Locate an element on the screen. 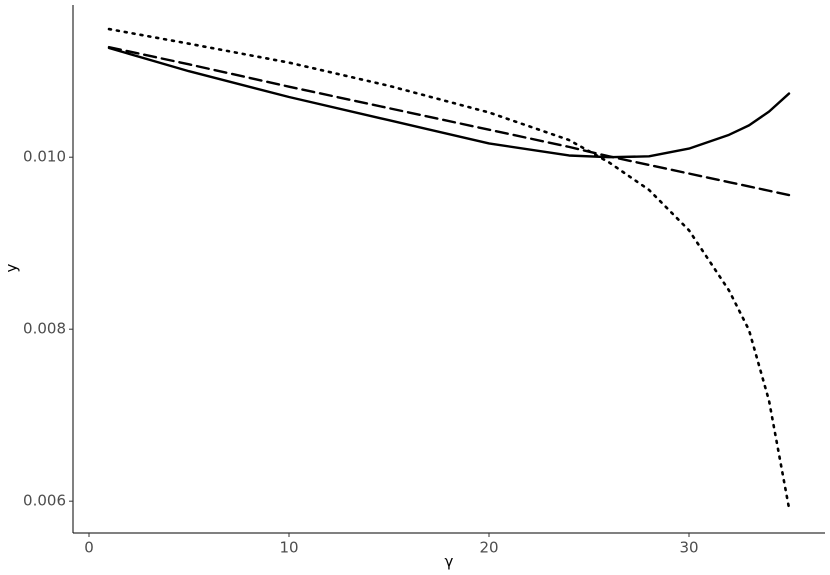  x-tick-label: 30 is located at coordinates (688, 548).